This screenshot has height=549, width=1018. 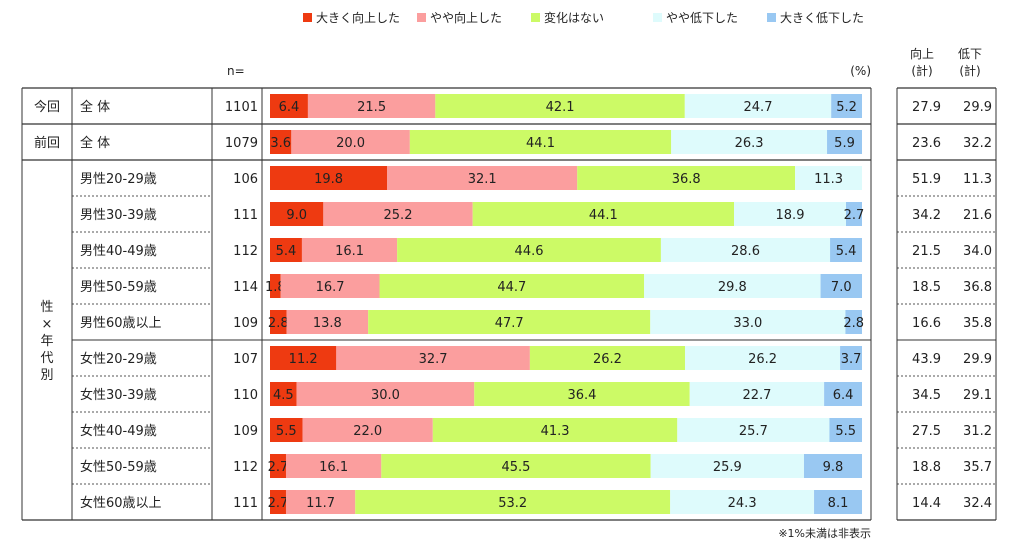 What do you see at coordinates (328, 179) in the screenshot?
I see `data-label: 19.8` at bounding box center [328, 179].